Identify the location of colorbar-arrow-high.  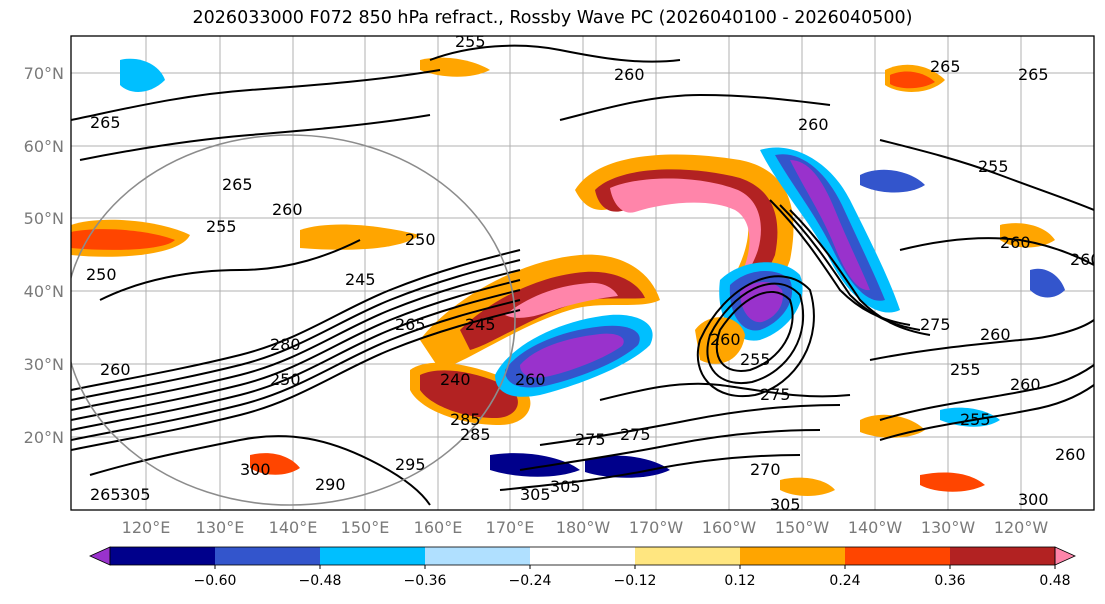
(1065, 556).